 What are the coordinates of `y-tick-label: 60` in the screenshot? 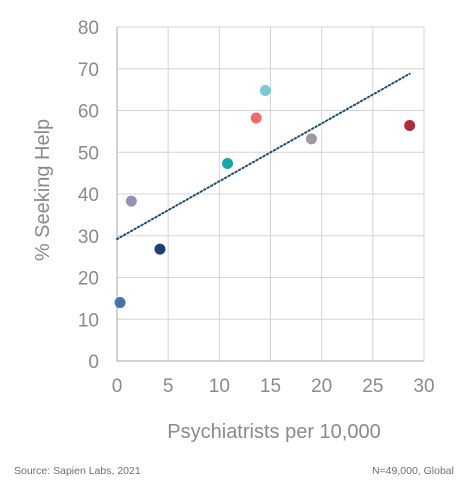 It's located at (88, 112).